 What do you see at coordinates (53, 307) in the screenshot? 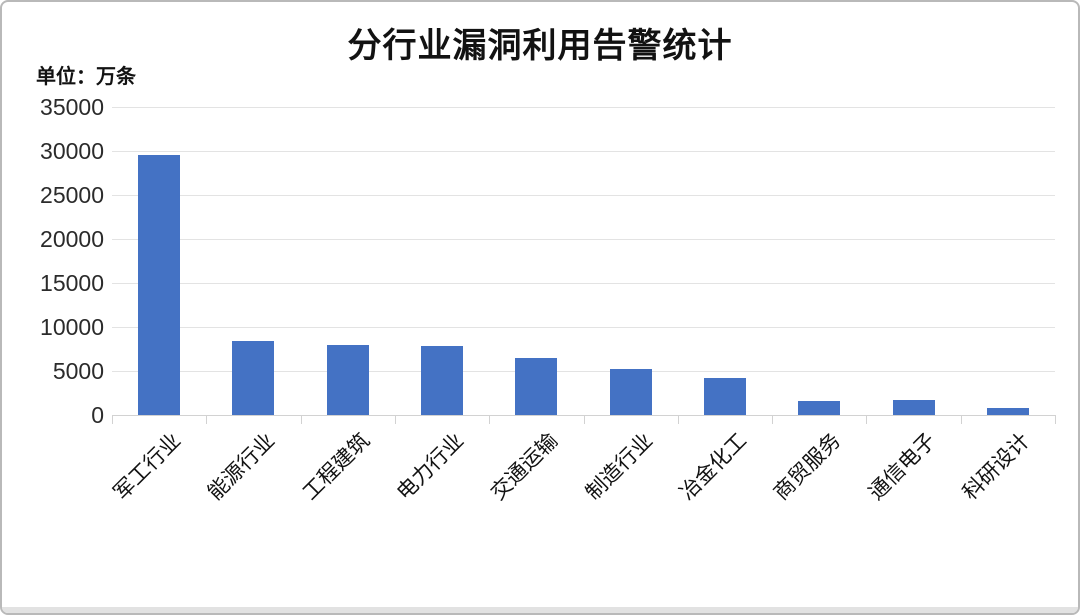
I see `y-axis: 0 5000 10000 15000 20000 25000 30000 35000` at bounding box center [53, 307].